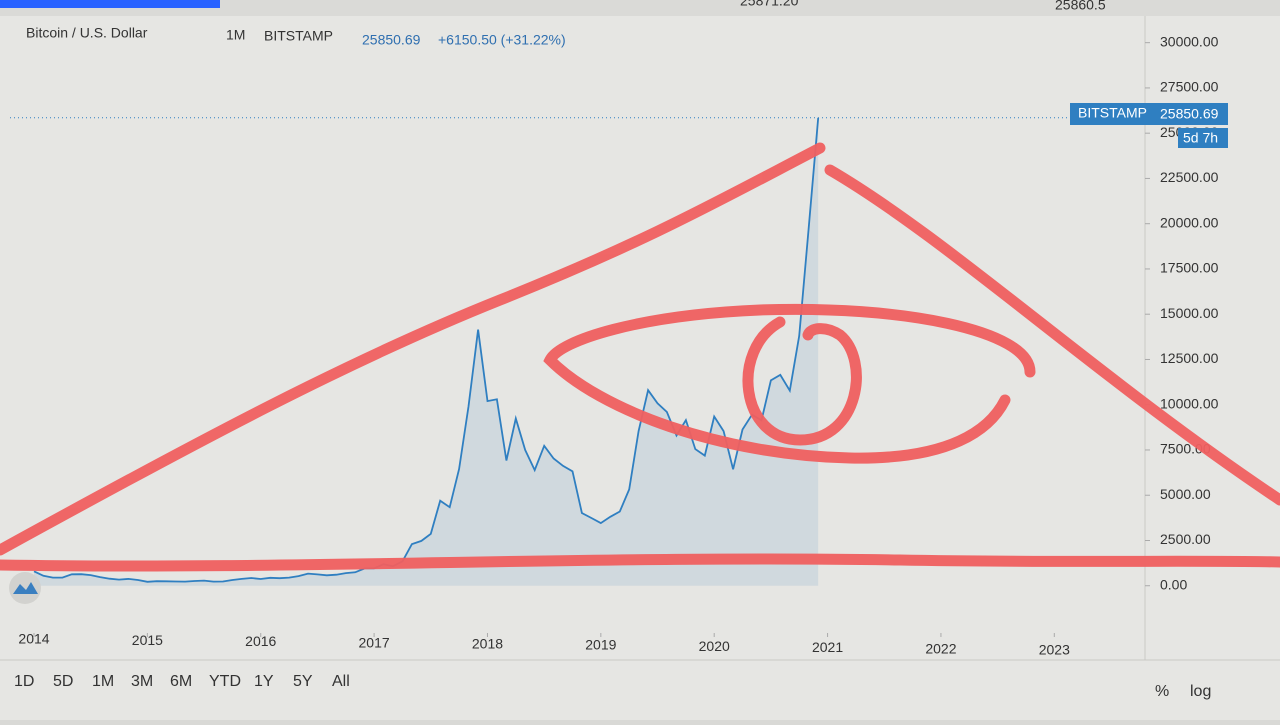 The image size is (1280, 725). I want to click on y-tick-label: 2500.00, so click(1185, 539).